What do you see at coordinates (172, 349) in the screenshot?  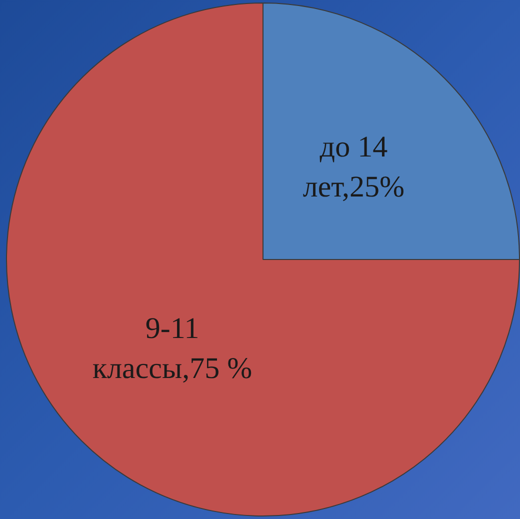 I see `slice-label: 9-11 классы,75 %` at bounding box center [172, 349].